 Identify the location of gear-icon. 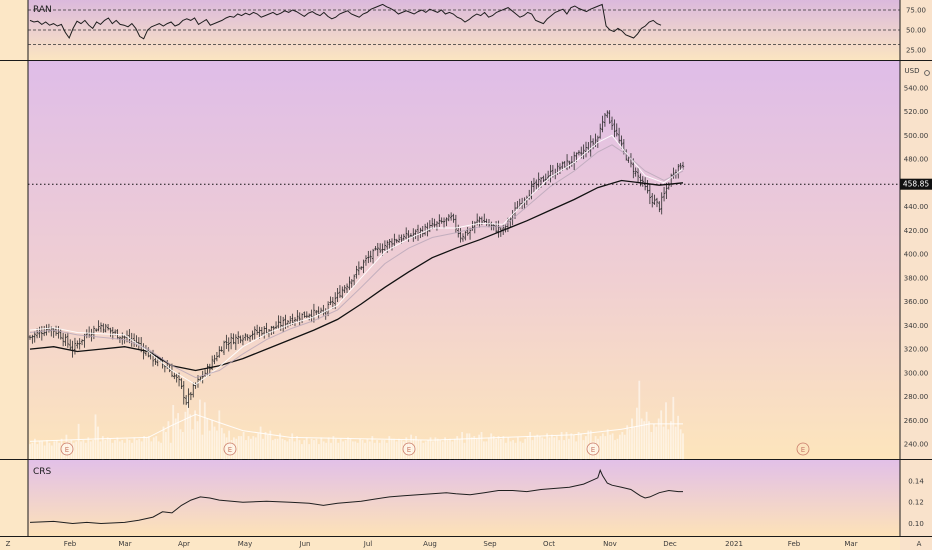
(927, 73).